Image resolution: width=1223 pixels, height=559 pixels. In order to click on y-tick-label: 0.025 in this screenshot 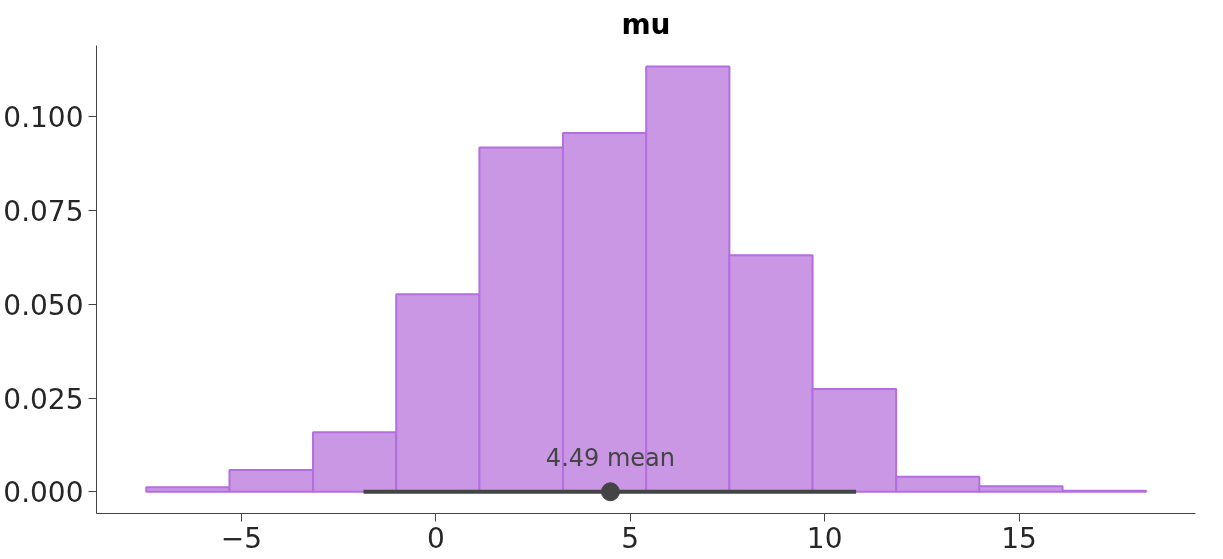, I will do `click(43, 399)`.